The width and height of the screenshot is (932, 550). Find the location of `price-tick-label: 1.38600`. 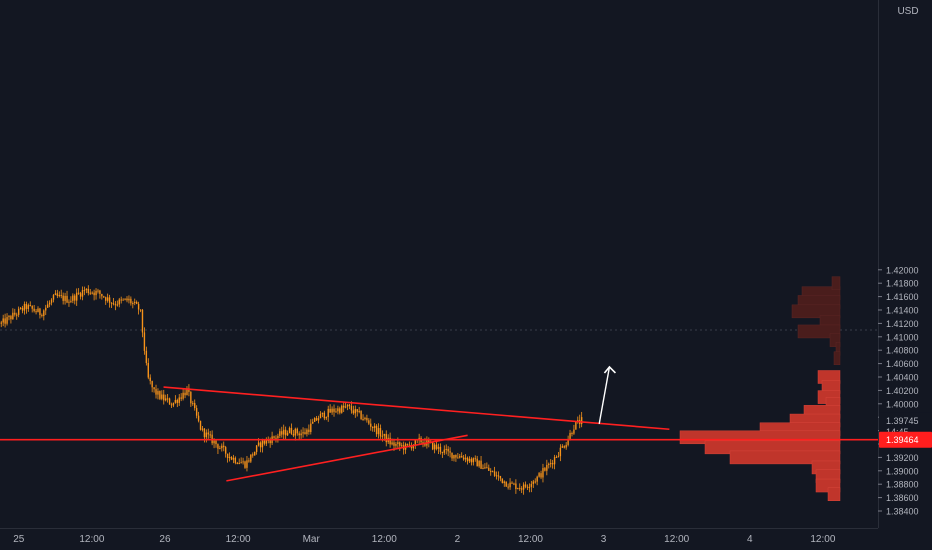

price-tick-label: 1.38600 is located at coordinates (902, 498).